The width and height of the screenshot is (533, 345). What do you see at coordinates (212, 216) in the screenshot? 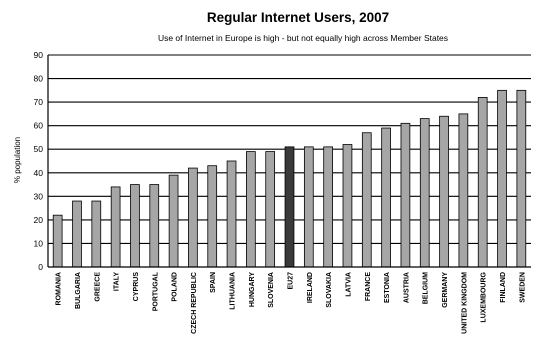
I see `bar-spain` at bounding box center [212, 216].